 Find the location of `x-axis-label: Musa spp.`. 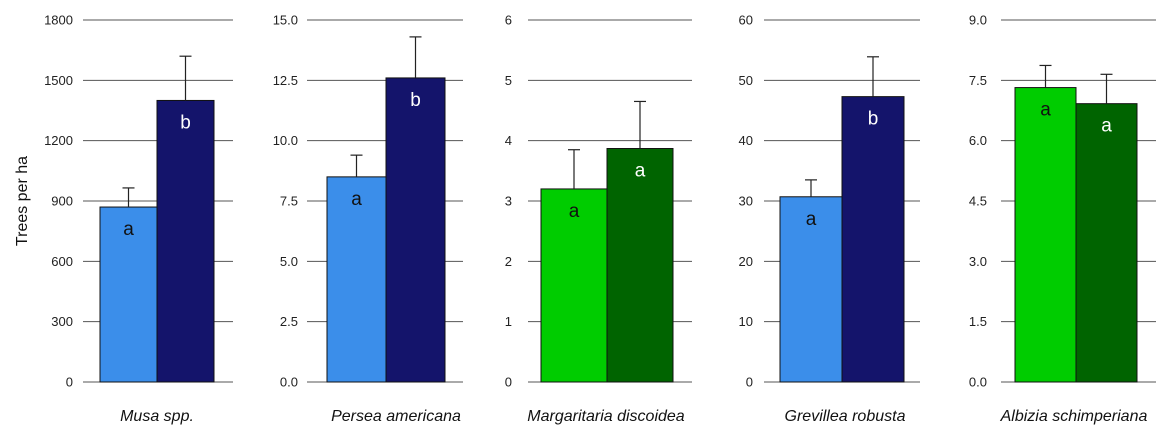

x-axis-label: Musa spp. is located at coordinates (157, 416).